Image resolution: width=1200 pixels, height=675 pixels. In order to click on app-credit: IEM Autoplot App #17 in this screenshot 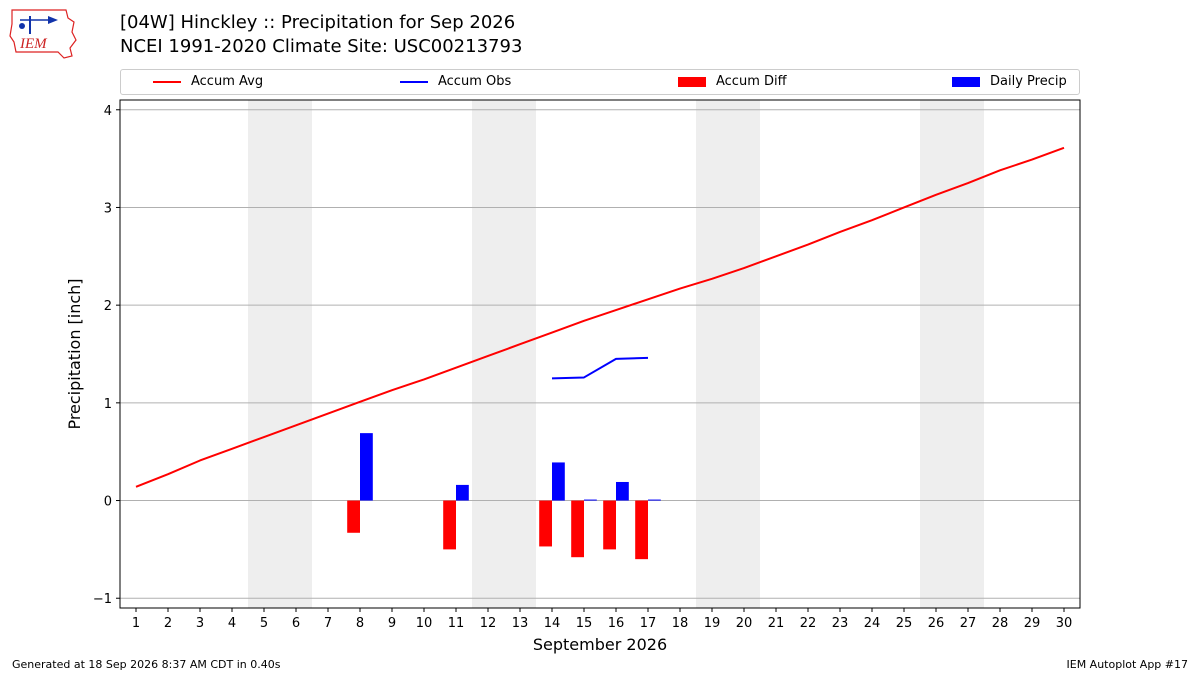, I will do `click(1127, 664)`.